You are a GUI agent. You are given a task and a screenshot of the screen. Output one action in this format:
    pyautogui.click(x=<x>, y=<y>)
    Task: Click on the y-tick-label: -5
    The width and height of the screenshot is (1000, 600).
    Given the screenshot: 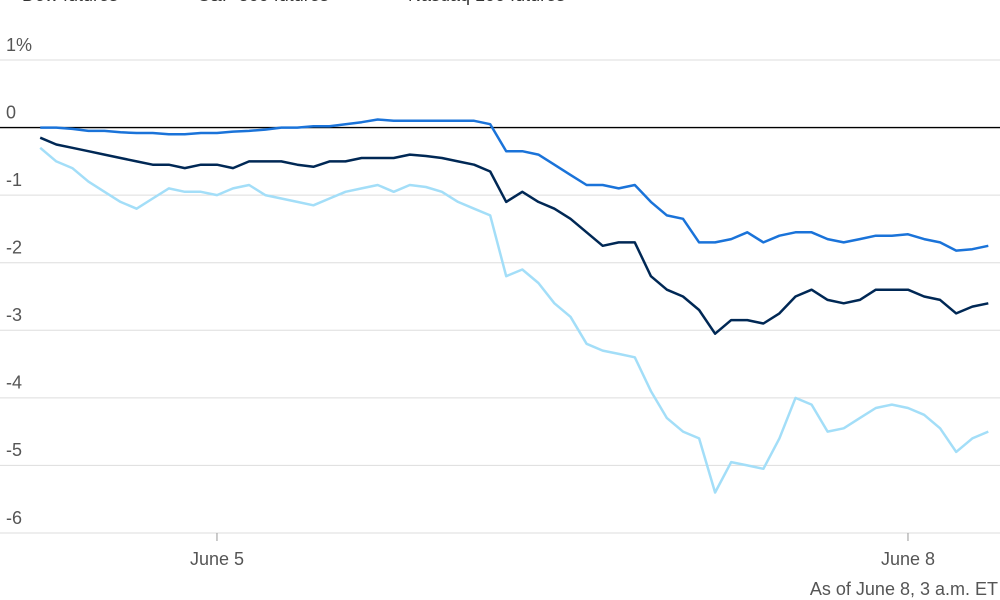 What is the action you would take?
    pyautogui.click(x=14, y=450)
    